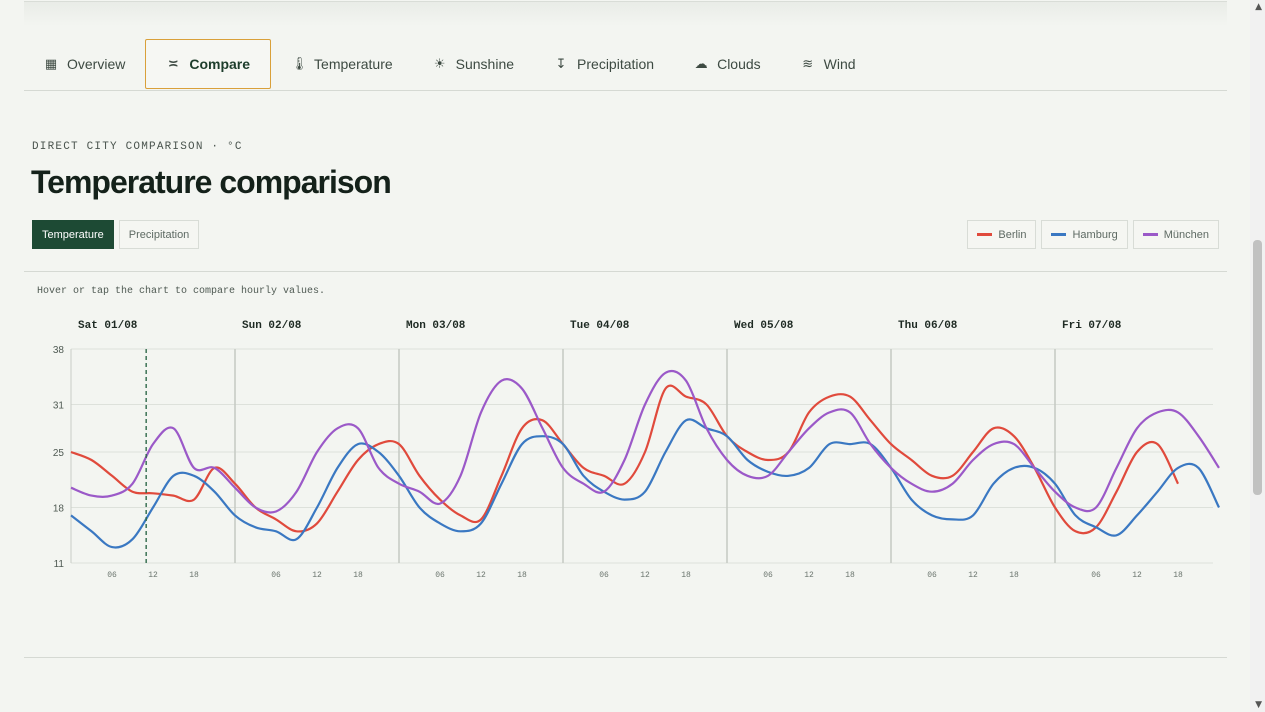 The width and height of the screenshot is (1265, 712). What do you see at coordinates (59, 453) in the screenshot?
I see `y-tick-label: 25` at bounding box center [59, 453].